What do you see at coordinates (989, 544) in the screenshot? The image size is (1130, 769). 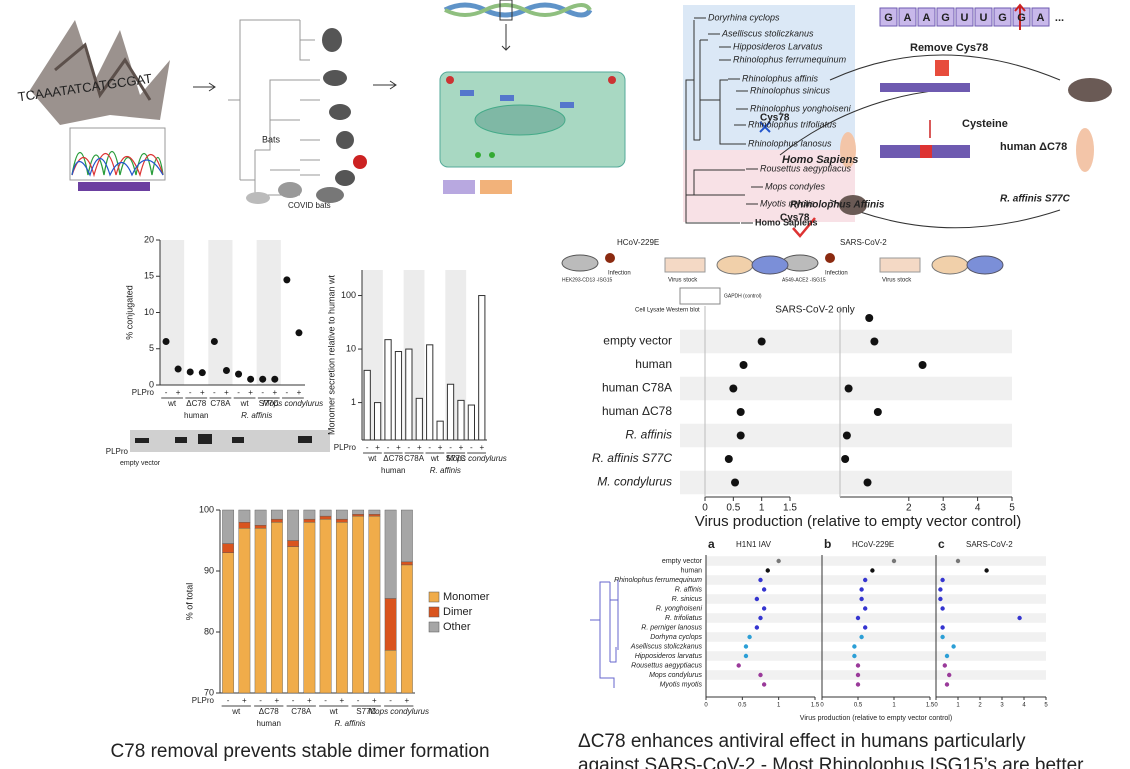 I see `panel-title: SARS-CoV-2` at bounding box center [989, 544].